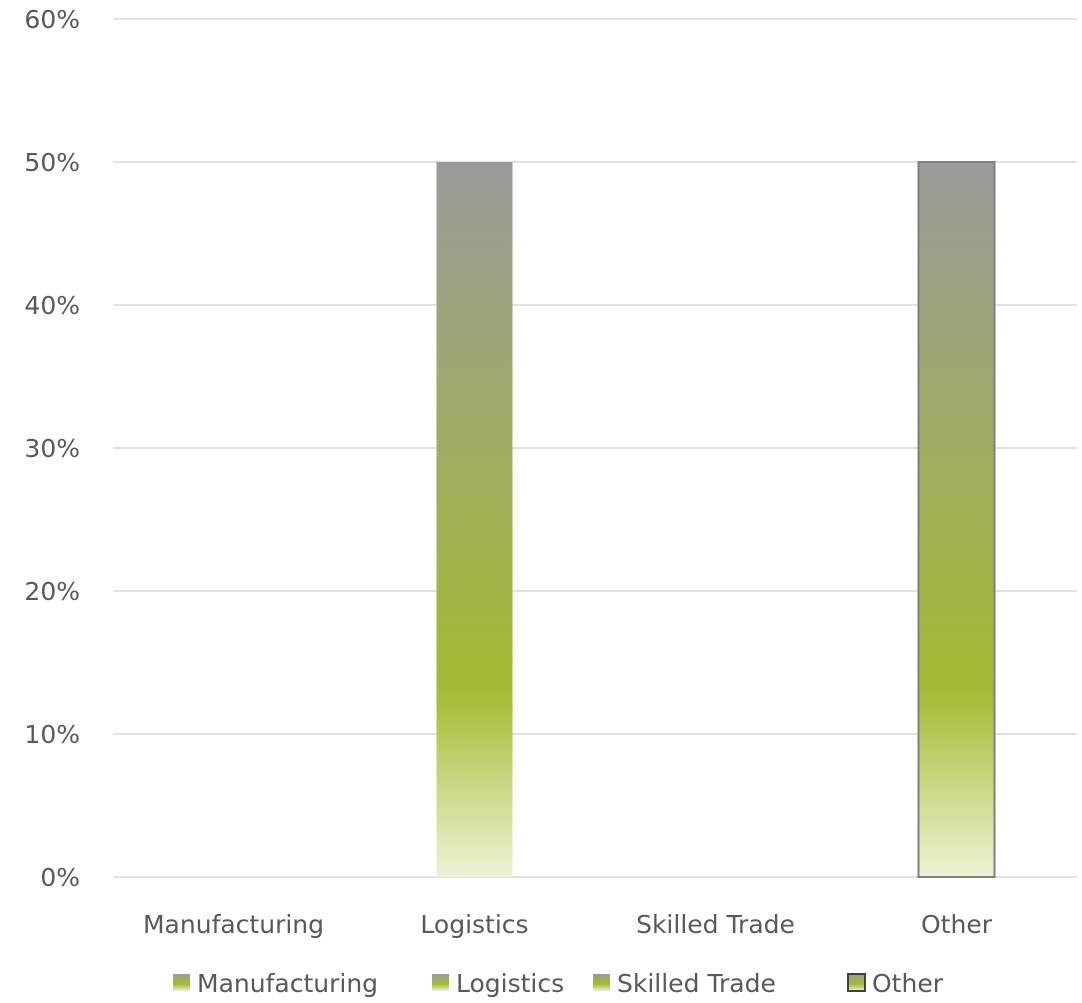 The height and width of the screenshot is (1003, 1082). I want to click on bar-other, so click(956, 519).